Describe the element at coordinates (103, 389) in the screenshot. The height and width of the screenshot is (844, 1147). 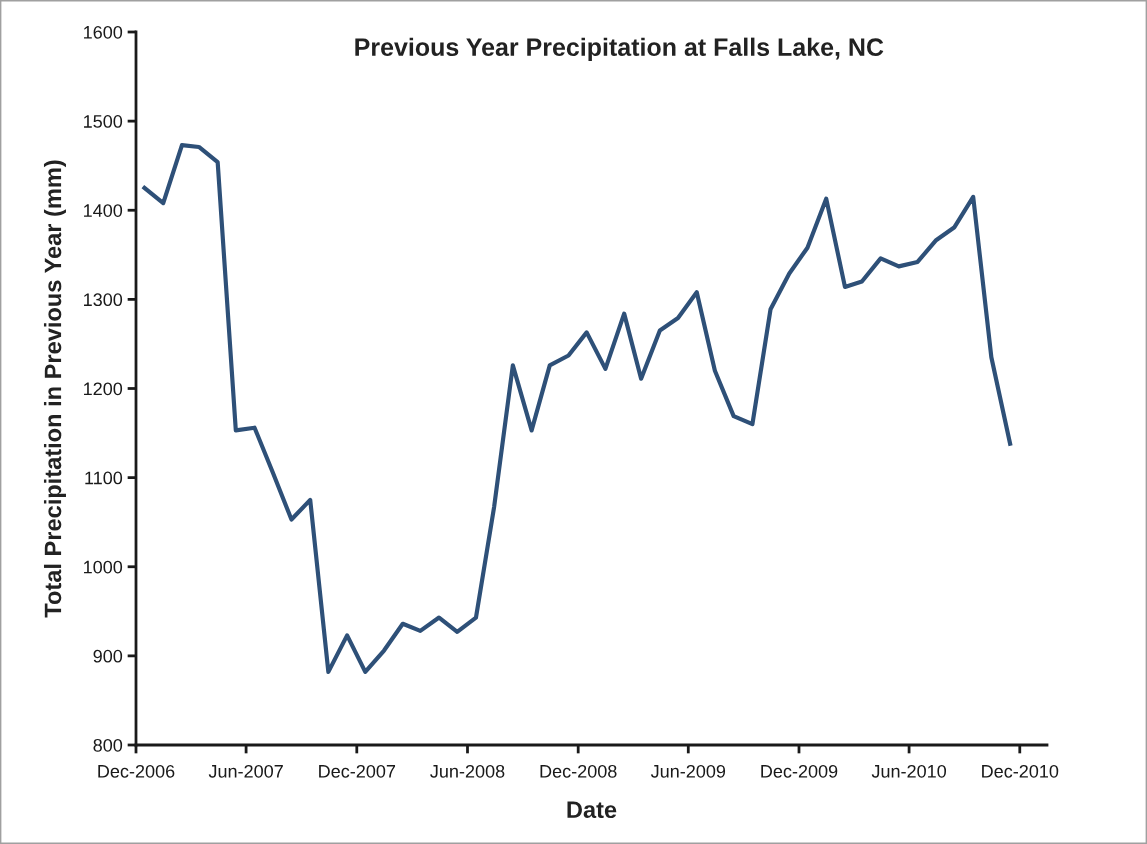
I see `y-tick-label: 1200` at that location.